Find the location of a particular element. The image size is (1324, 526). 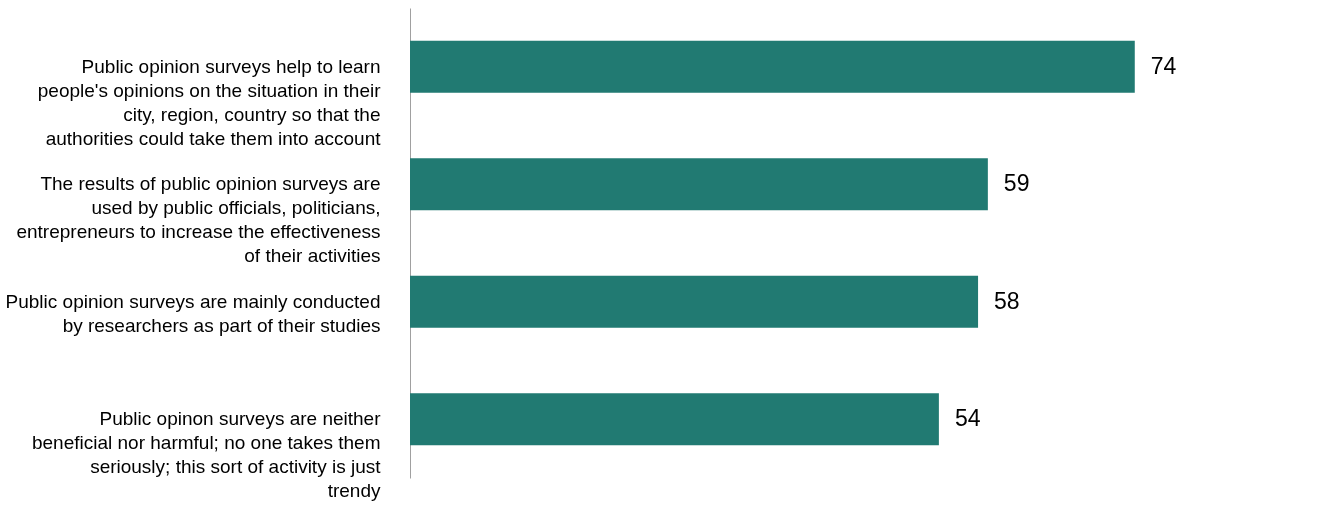

y-tick-label: Public opinion surveys help to learn people's opinions on the situation in their city, region, country so that the authorities could take them into account is located at coordinates (209, 102).